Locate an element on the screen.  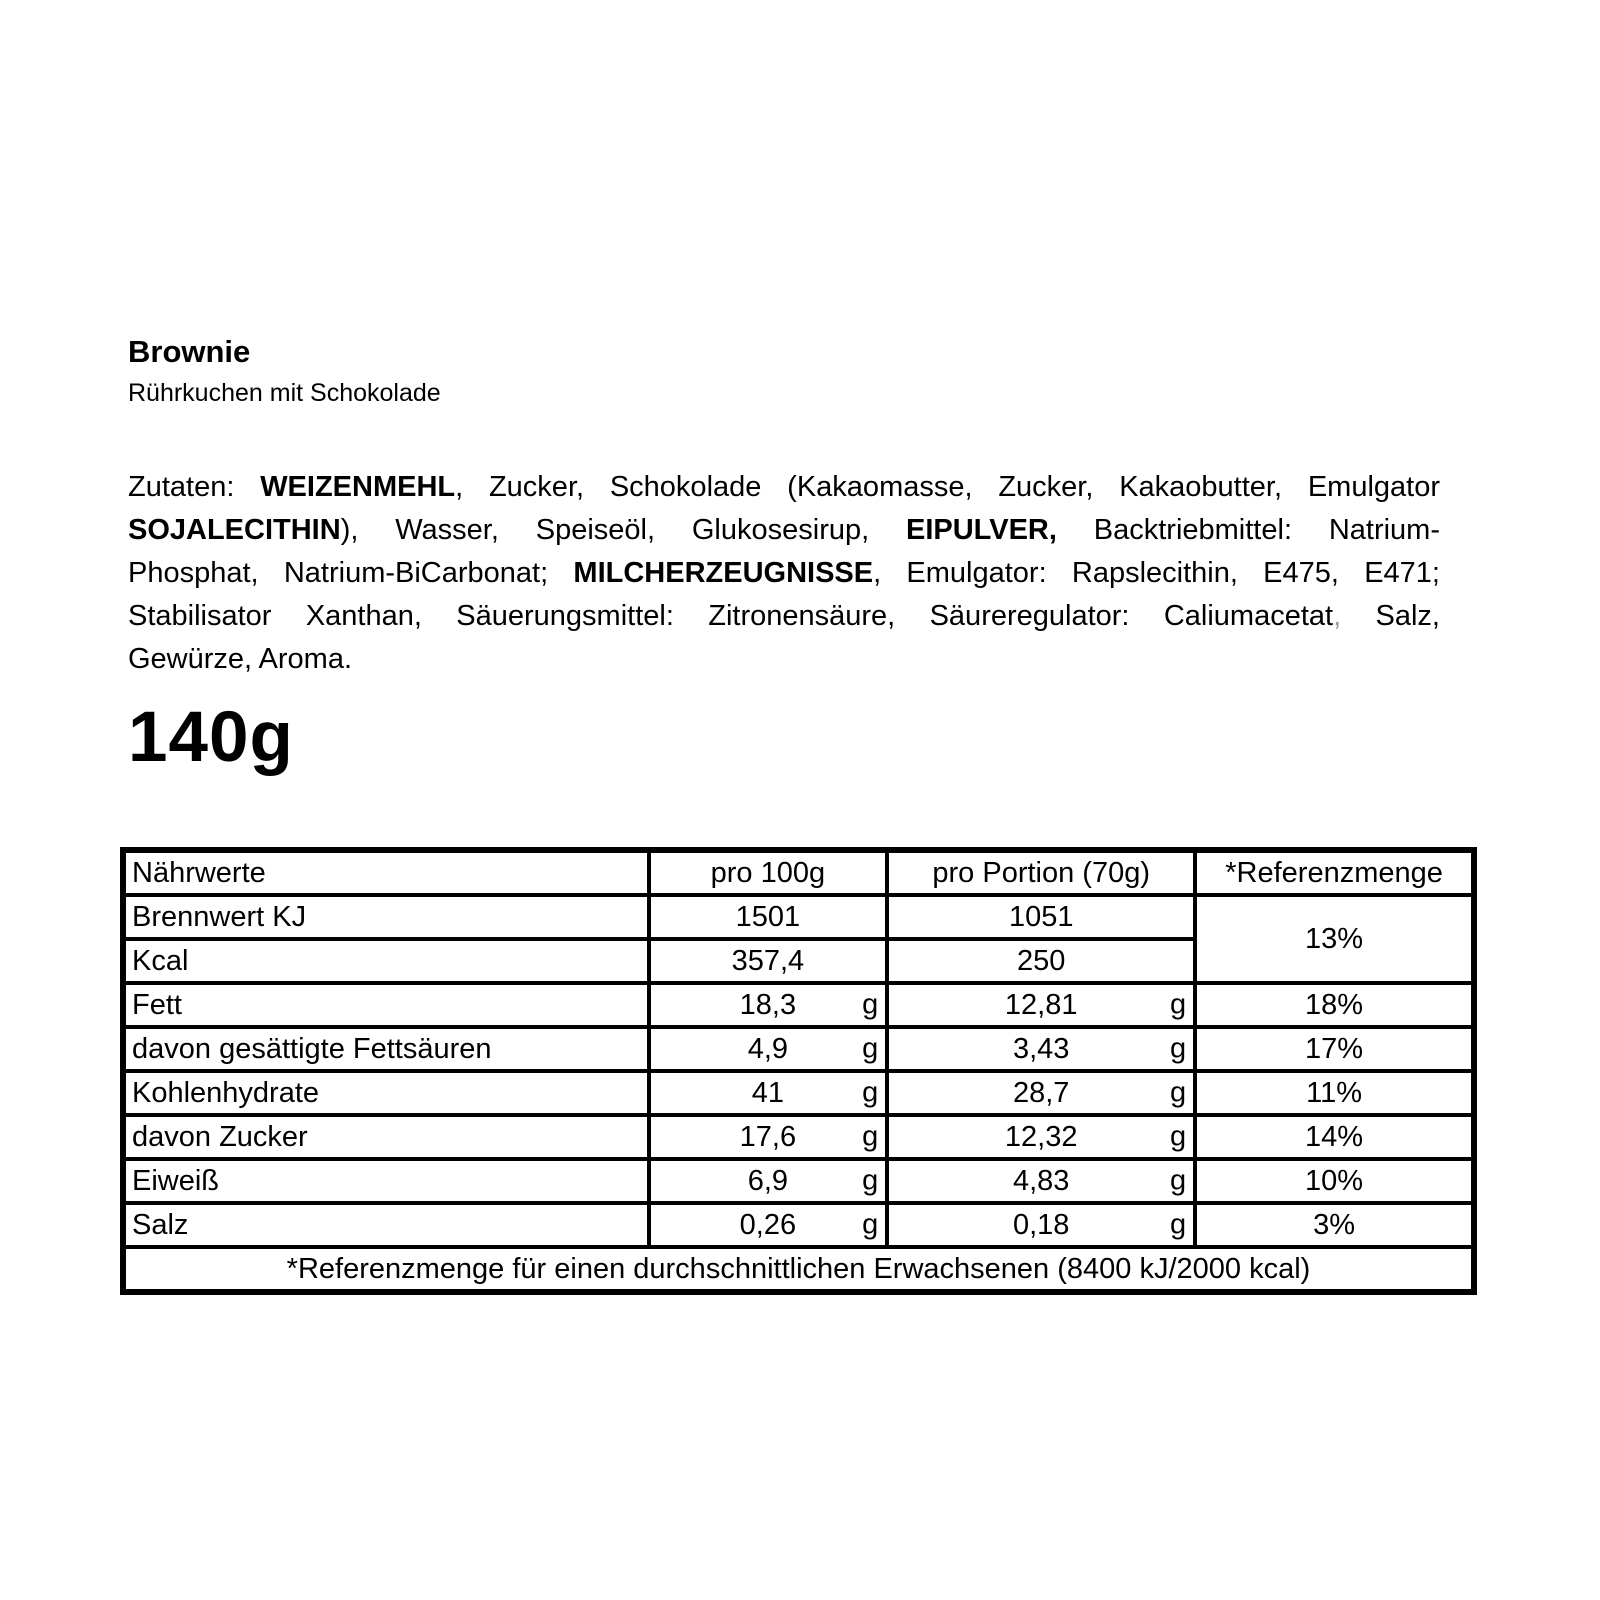
table-row-salz: Salz 0,26 g 0,18 g 3% is located at coordinates (798, 1225).